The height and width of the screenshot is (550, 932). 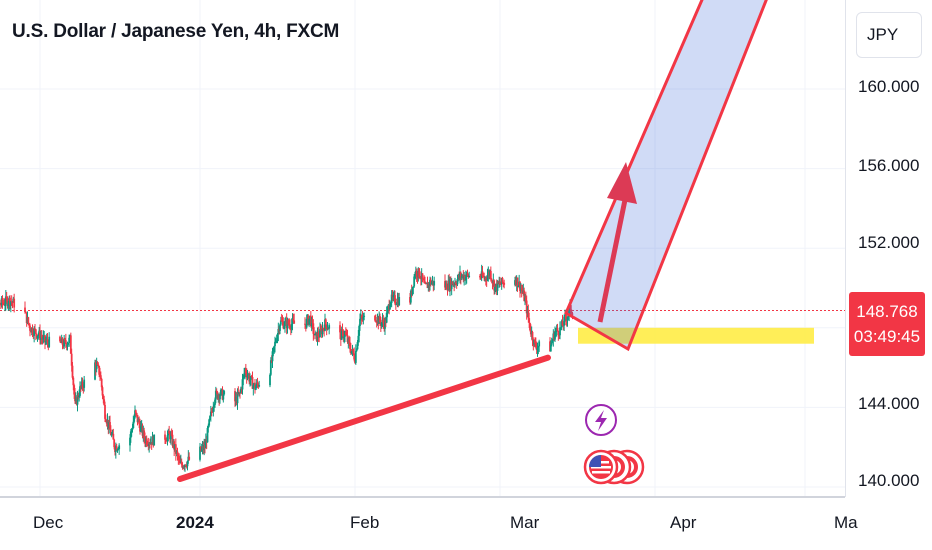 What do you see at coordinates (683, 522) in the screenshot?
I see `x-tick-label: Apr` at bounding box center [683, 522].